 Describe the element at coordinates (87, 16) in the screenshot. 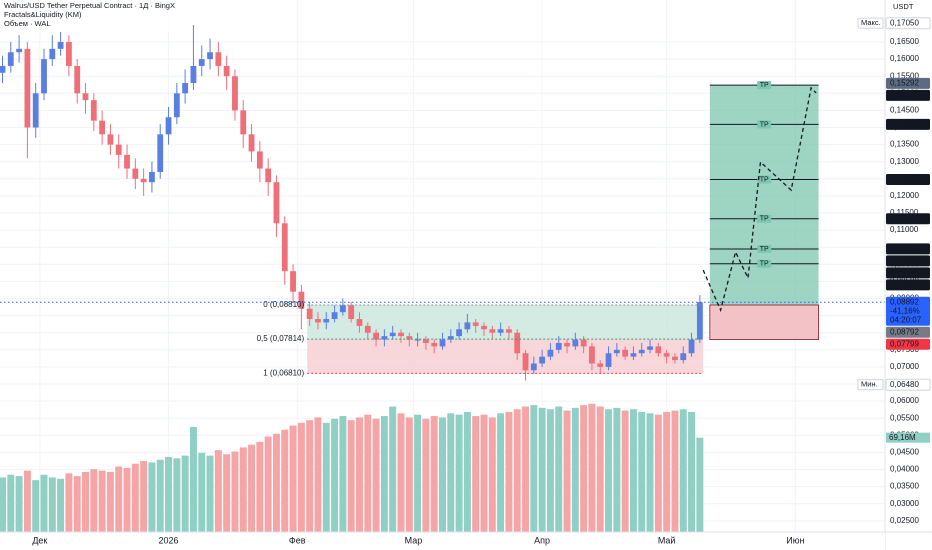

I see `legend-bg` at that location.